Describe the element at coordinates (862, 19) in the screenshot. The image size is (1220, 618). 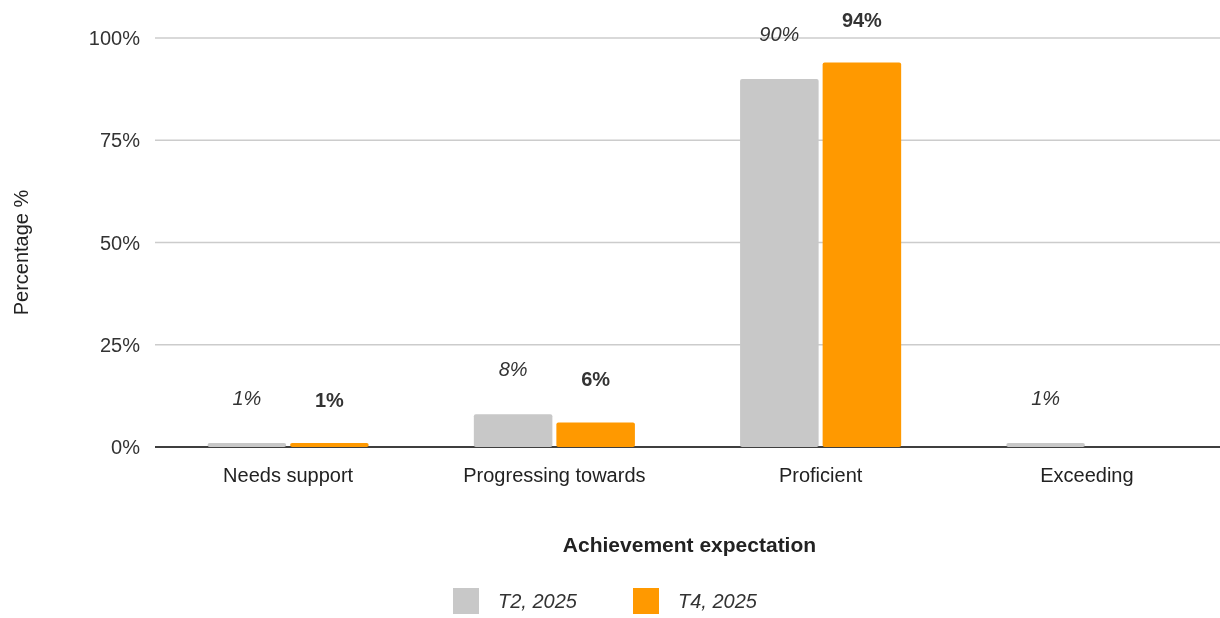
I see `data-label: 94%` at that location.